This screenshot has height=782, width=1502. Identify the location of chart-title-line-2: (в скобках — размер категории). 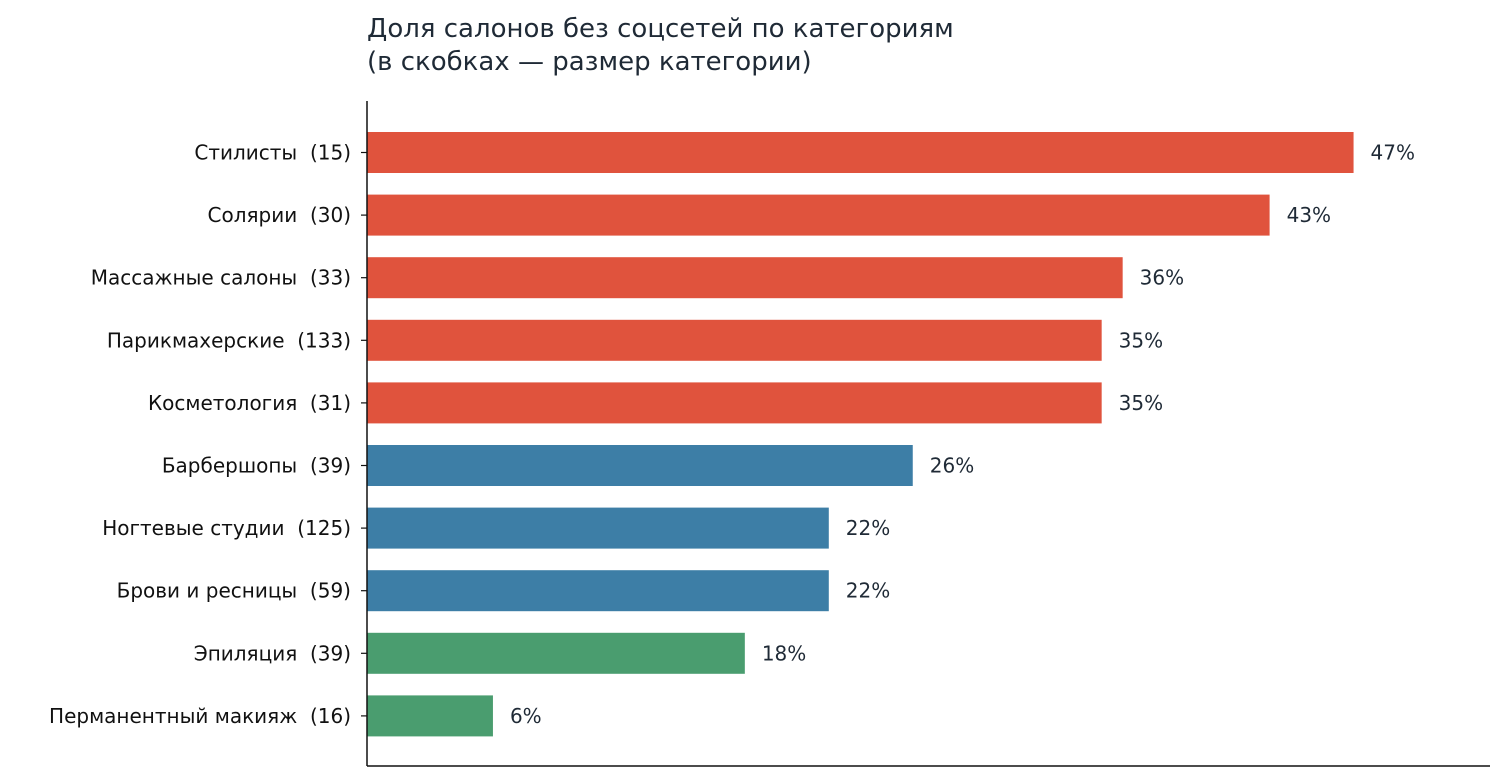
(589, 62).